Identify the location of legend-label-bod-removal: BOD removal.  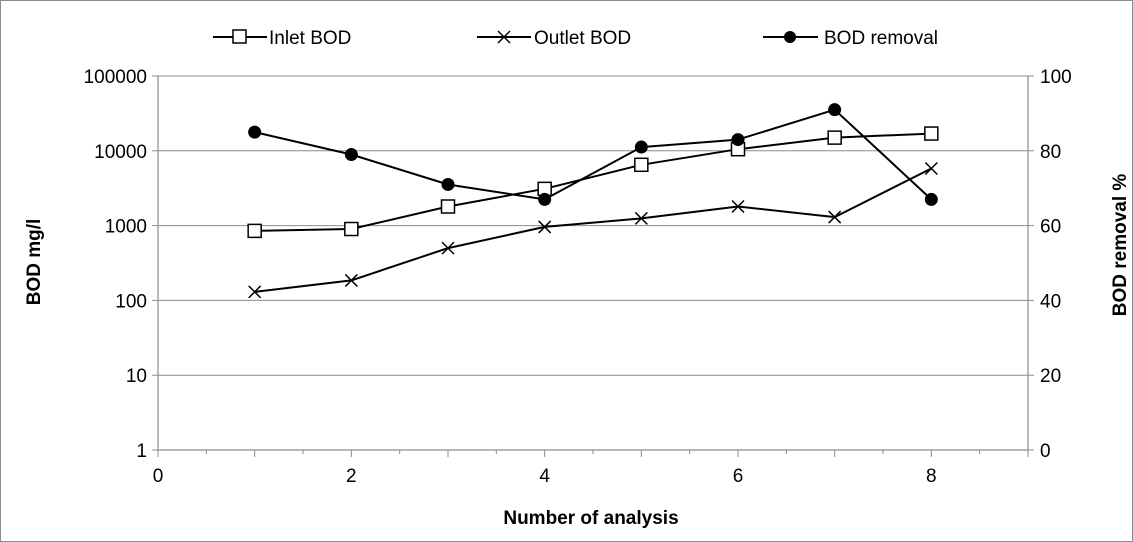
(881, 38).